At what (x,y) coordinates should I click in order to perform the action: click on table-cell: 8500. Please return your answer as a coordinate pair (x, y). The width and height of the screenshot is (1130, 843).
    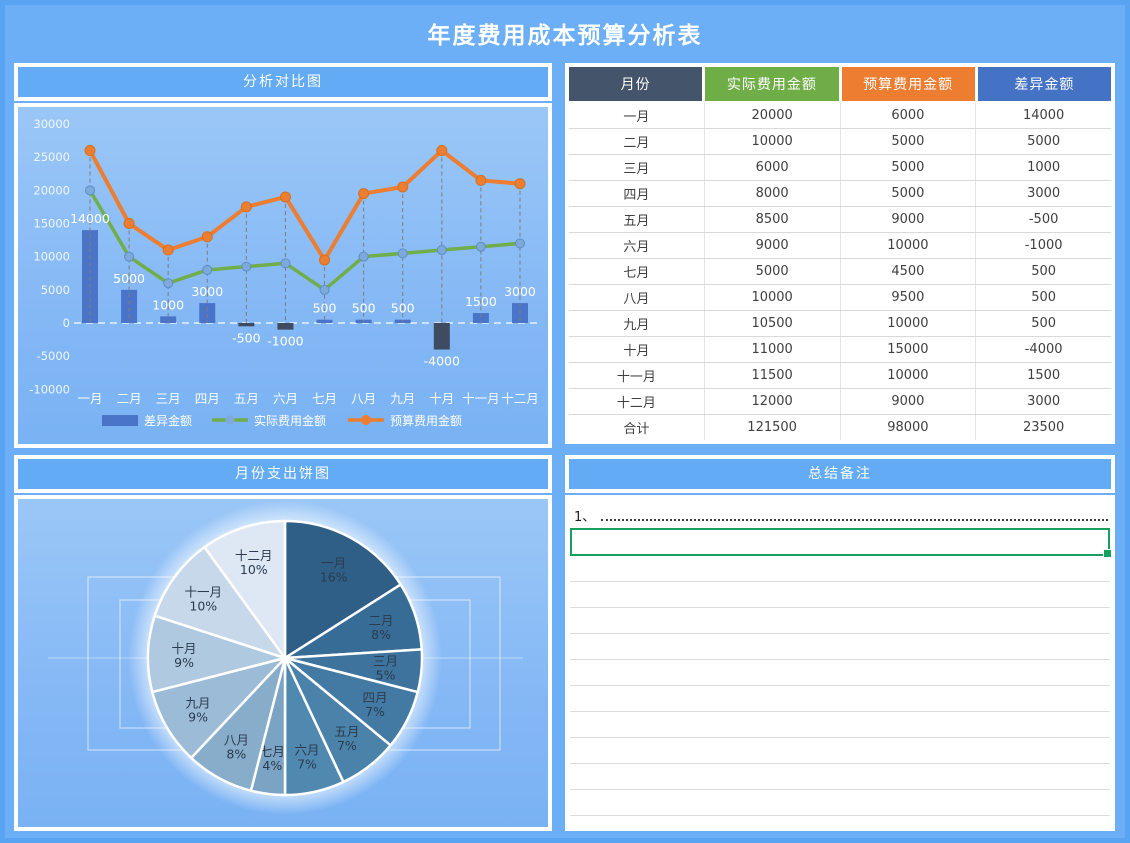
    Looking at the image, I should click on (772, 219).